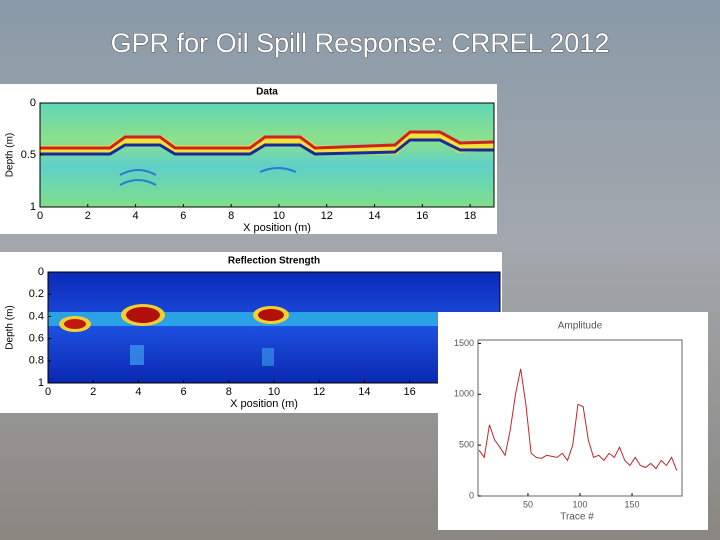 This screenshot has width=720, height=540. Describe the element at coordinates (267, 155) in the screenshot. I see `radargram` at that location.